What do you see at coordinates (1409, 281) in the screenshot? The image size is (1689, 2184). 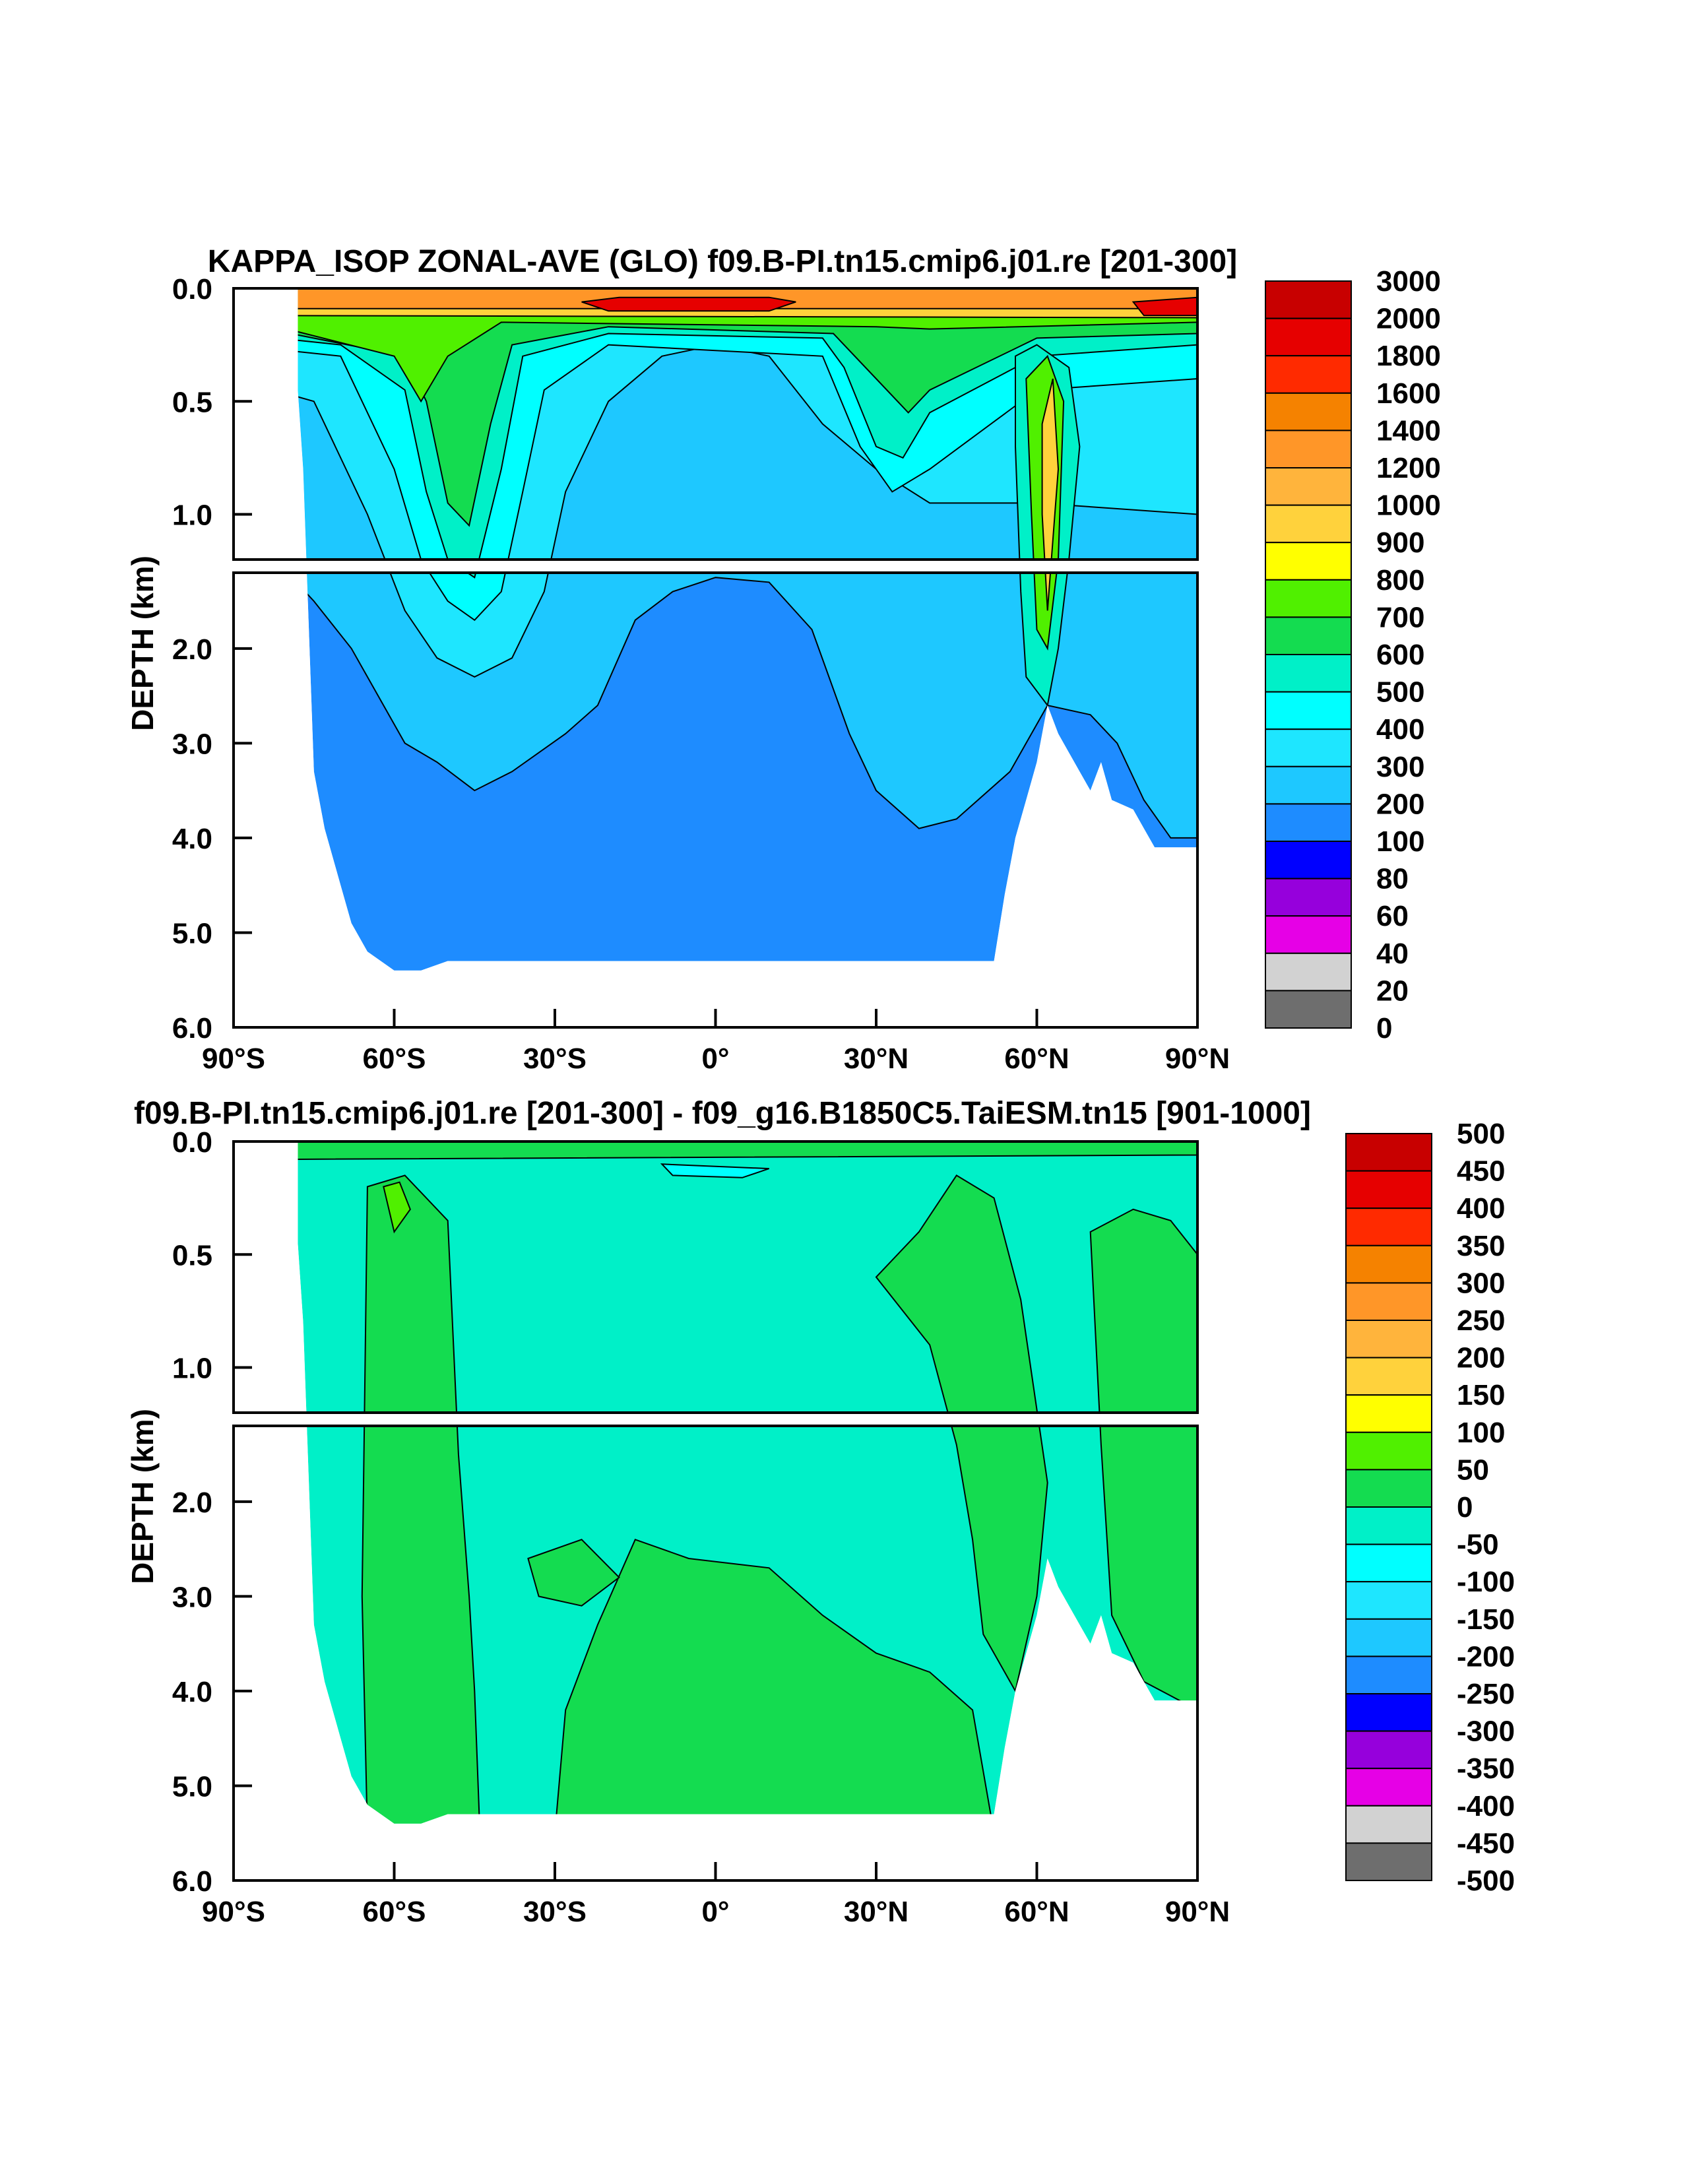 I see `colorbar-label: 3000` at bounding box center [1409, 281].